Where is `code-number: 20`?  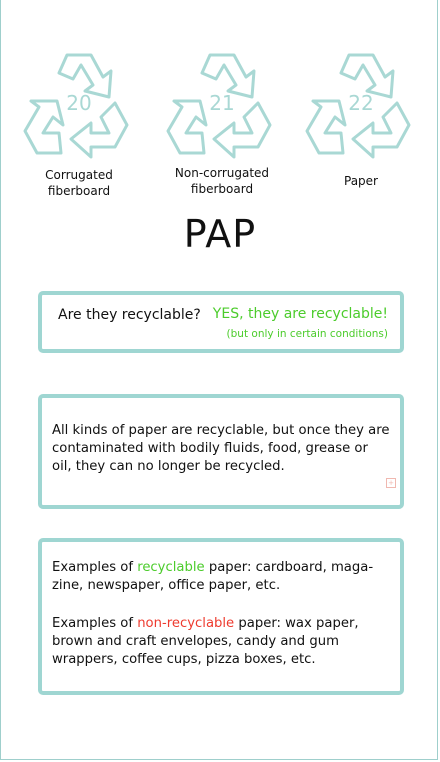 code-number: 20 is located at coordinates (79, 103).